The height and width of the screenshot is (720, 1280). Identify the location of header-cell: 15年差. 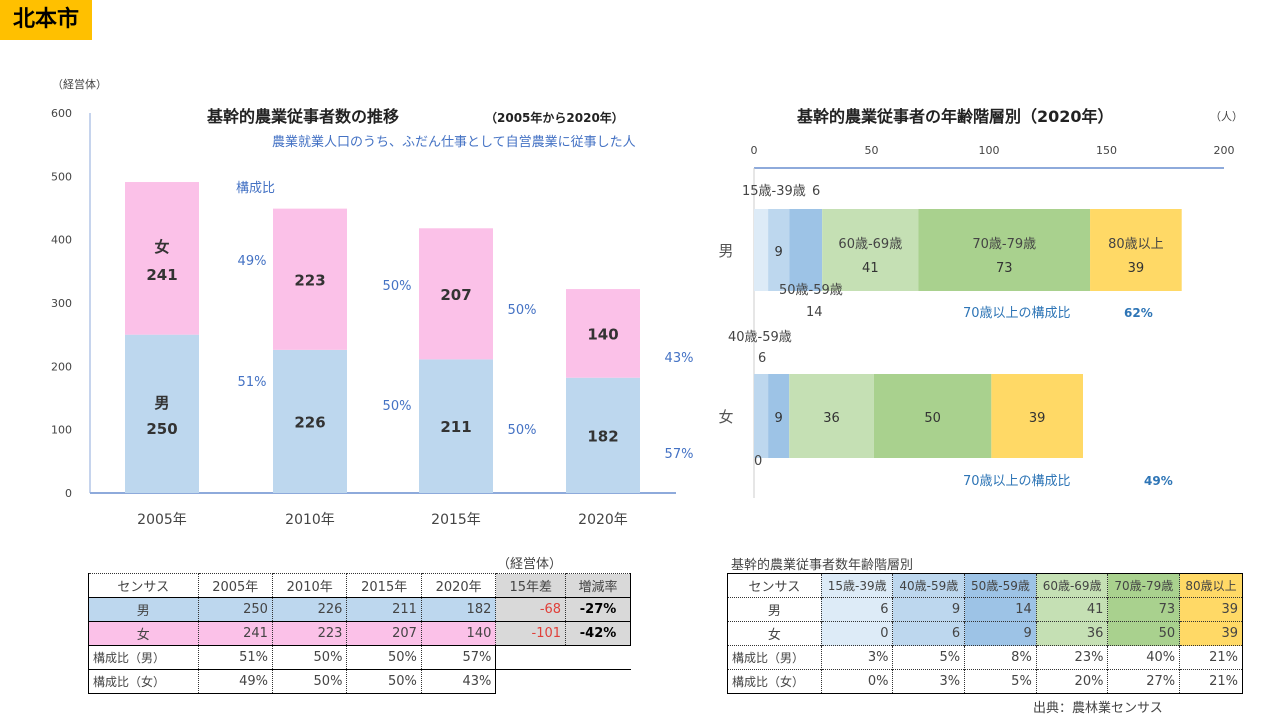
(530, 585).